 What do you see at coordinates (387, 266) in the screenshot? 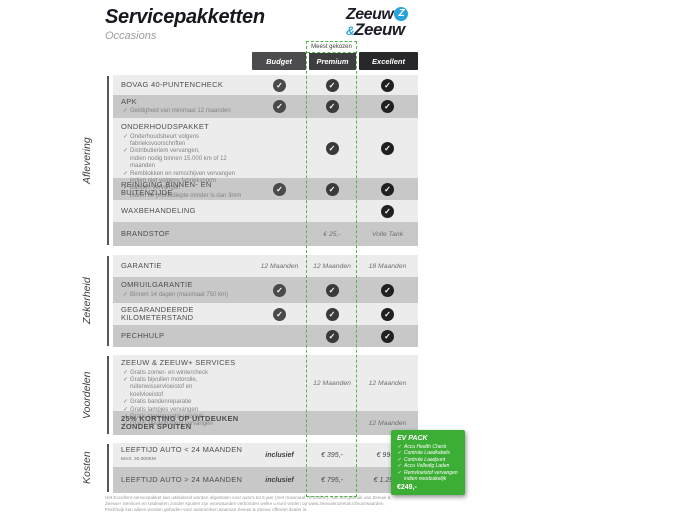
I see `cell-value: 18 Maanden` at bounding box center [387, 266].